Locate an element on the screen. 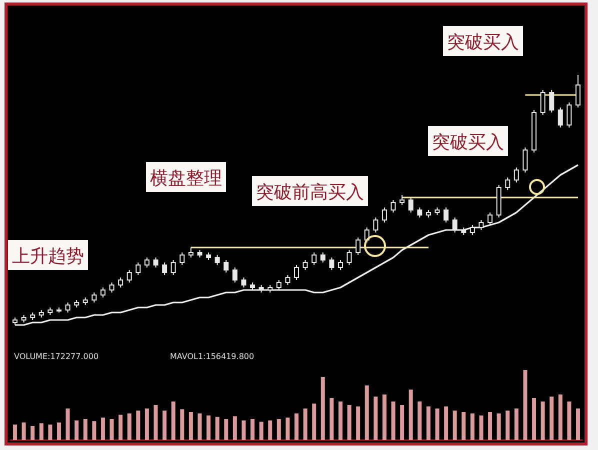  annotation: 上升趋势 is located at coordinates (48, 256).